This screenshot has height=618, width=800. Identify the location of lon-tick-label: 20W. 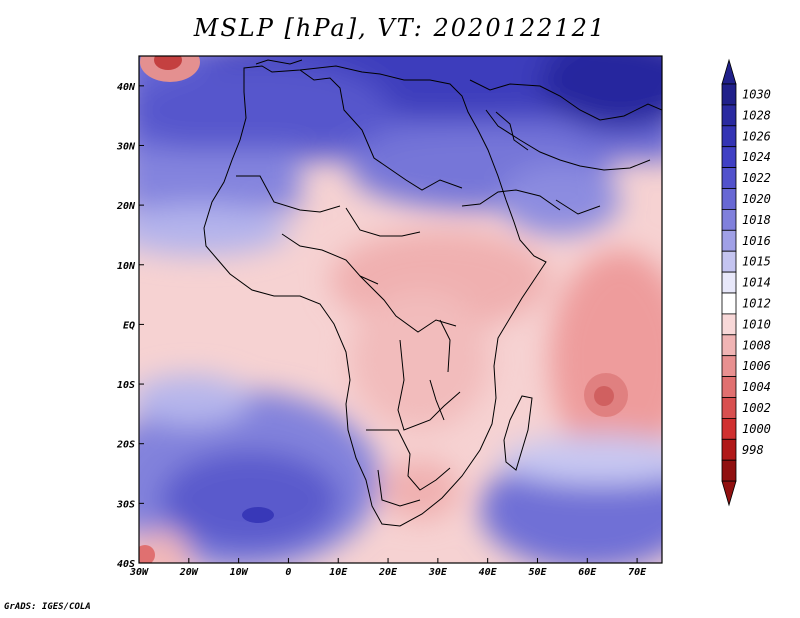
(189, 572).